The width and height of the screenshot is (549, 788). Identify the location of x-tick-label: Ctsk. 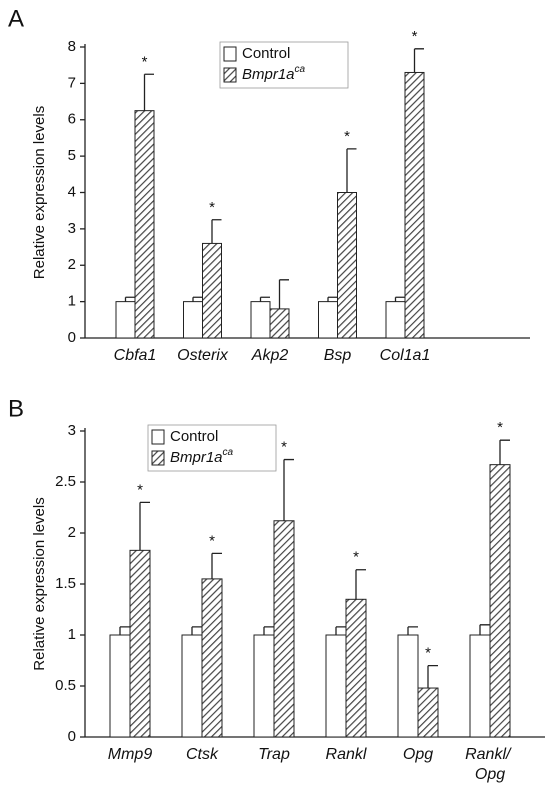
(202, 754).